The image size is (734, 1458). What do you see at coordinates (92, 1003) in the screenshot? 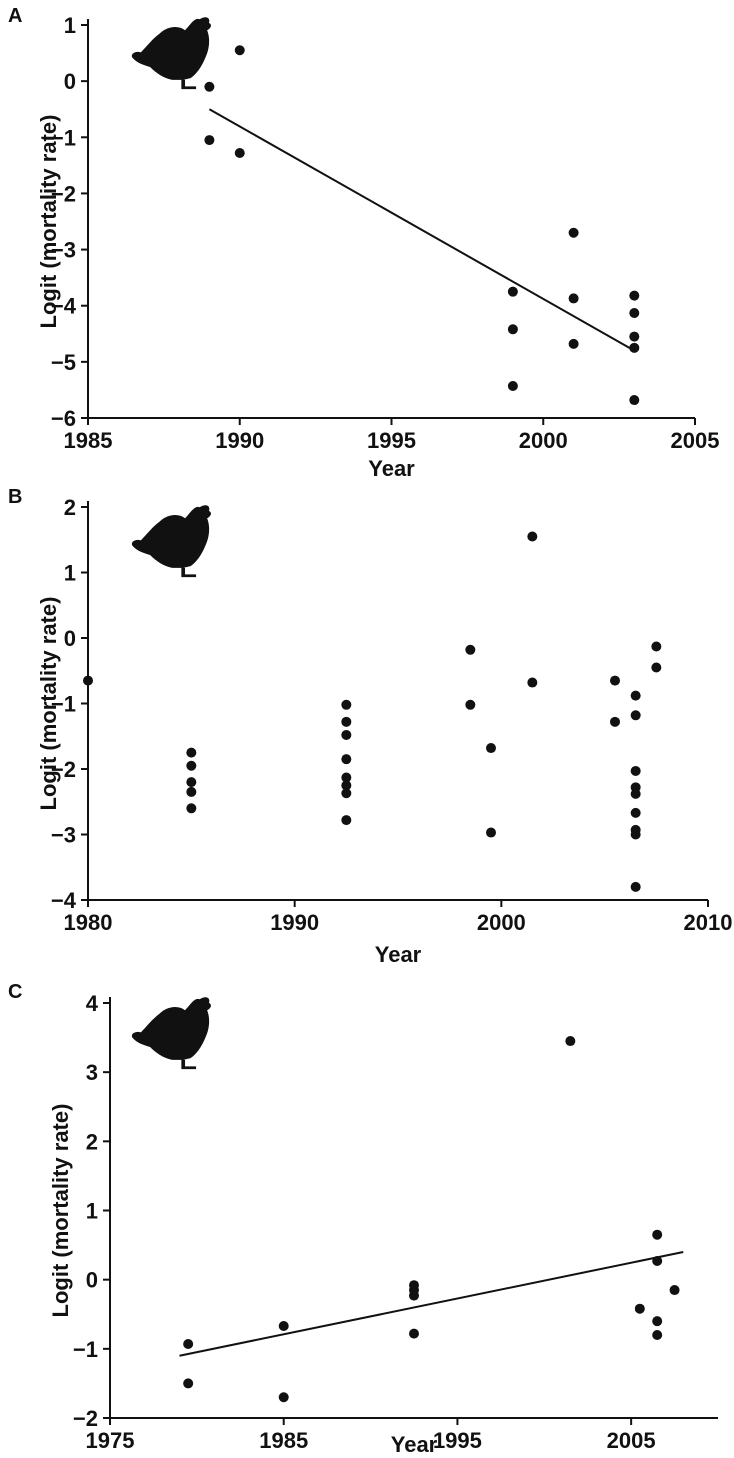
I see `y-tick-label: 4` at bounding box center [92, 1003].